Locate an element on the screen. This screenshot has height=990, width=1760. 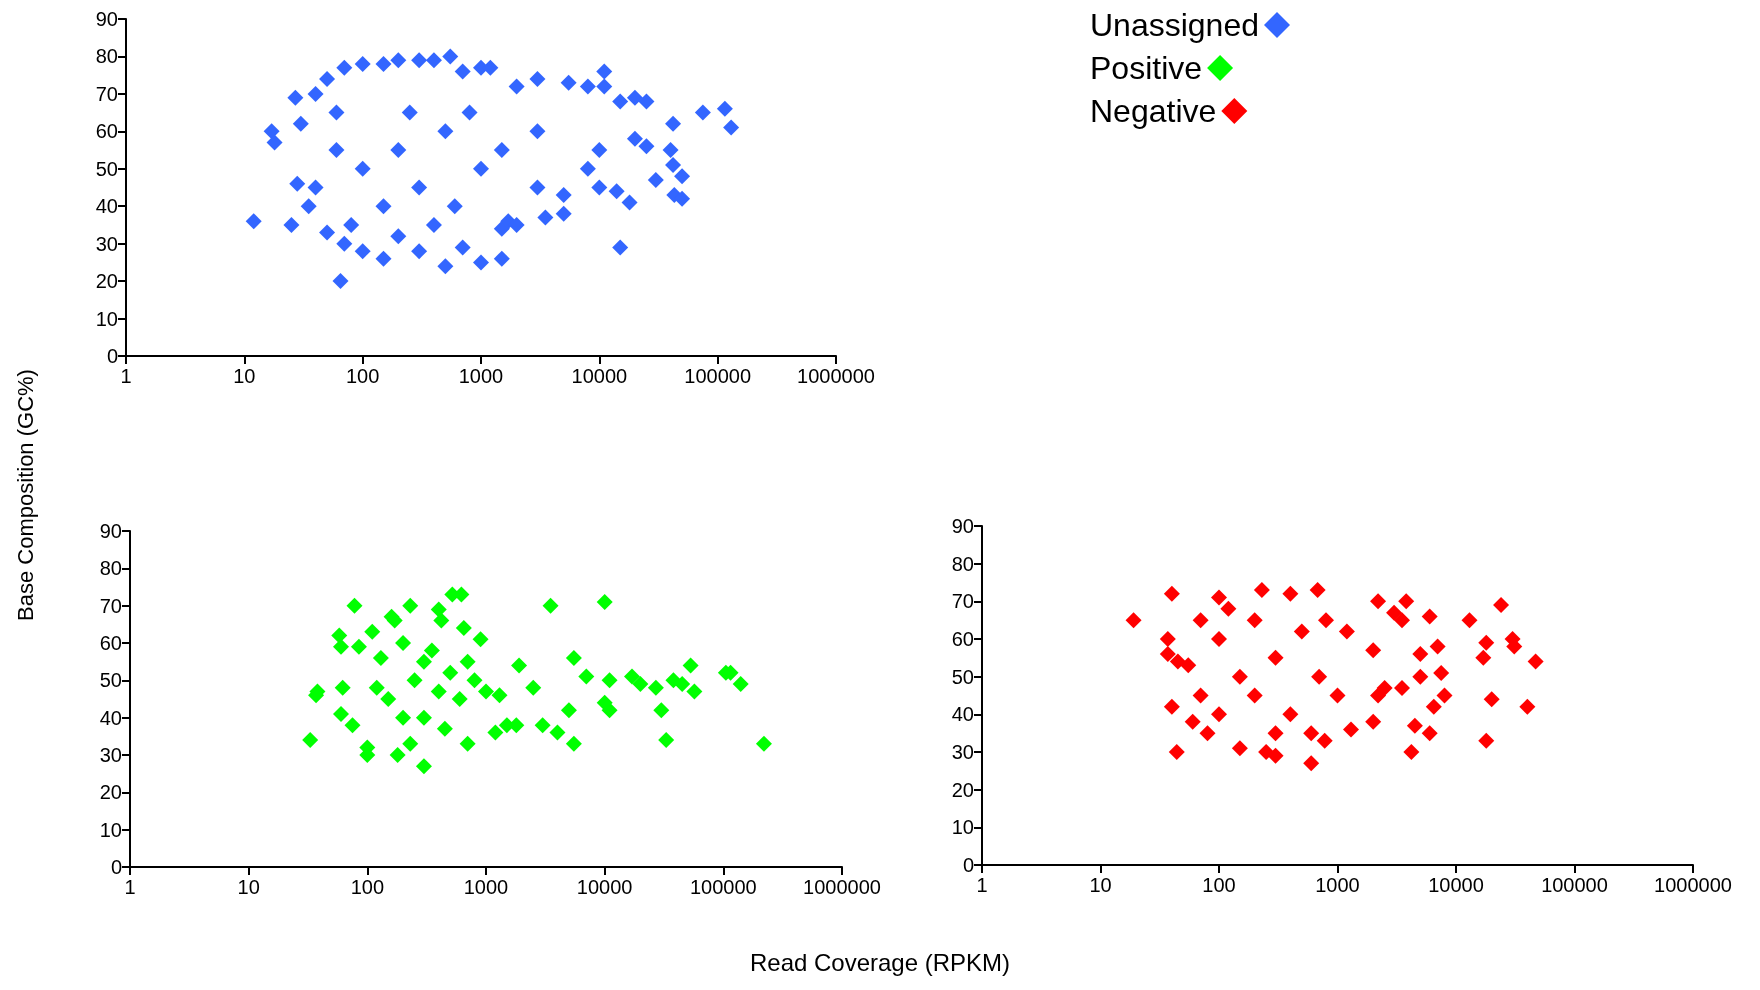
legend-label: Positive is located at coordinates (1146, 68).